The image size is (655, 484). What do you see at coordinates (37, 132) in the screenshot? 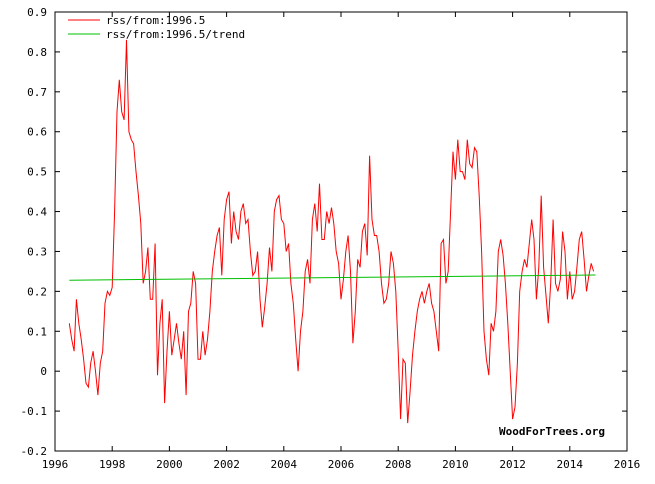
I see `y-tick-label: 0.6` at bounding box center [37, 132].